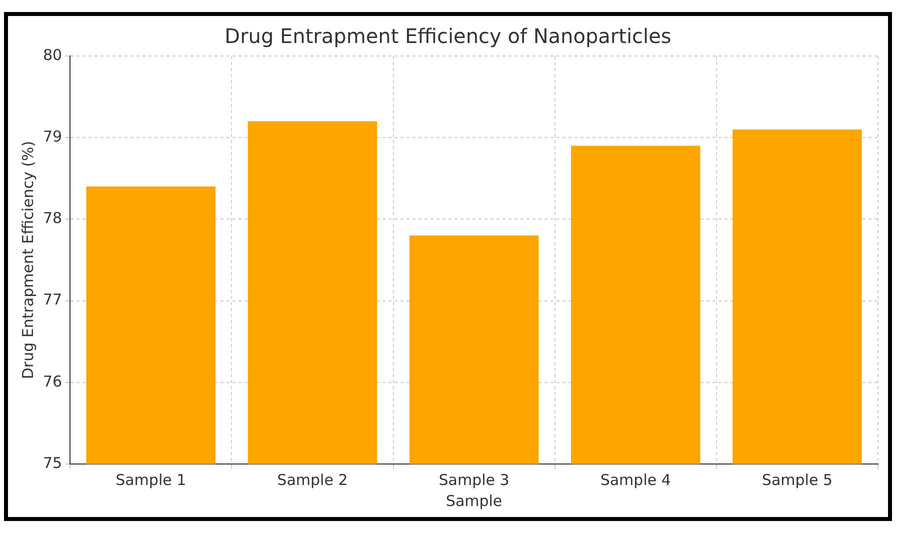 The width and height of the screenshot is (904, 533). Describe the element at coordinates (474, 479) in the screenshot. I see `x-tick-label: Sample 3` at that location.